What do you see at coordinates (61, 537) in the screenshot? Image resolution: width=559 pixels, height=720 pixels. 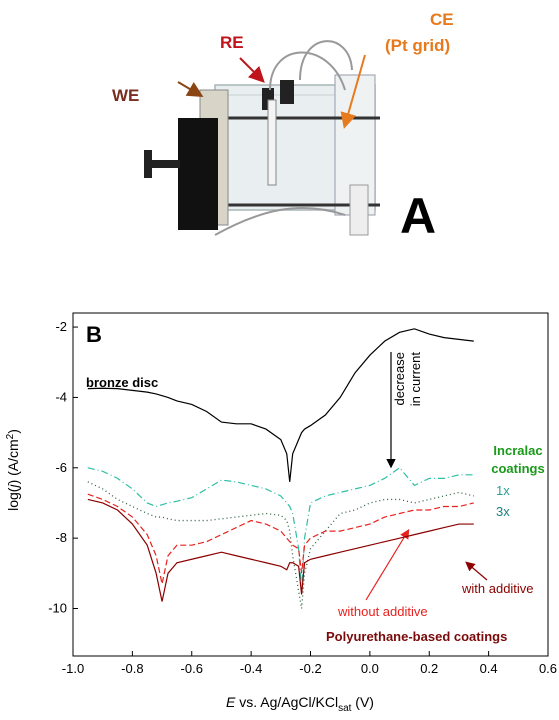 I see `y-tick-label: -8` at bounding box center [61, 537].